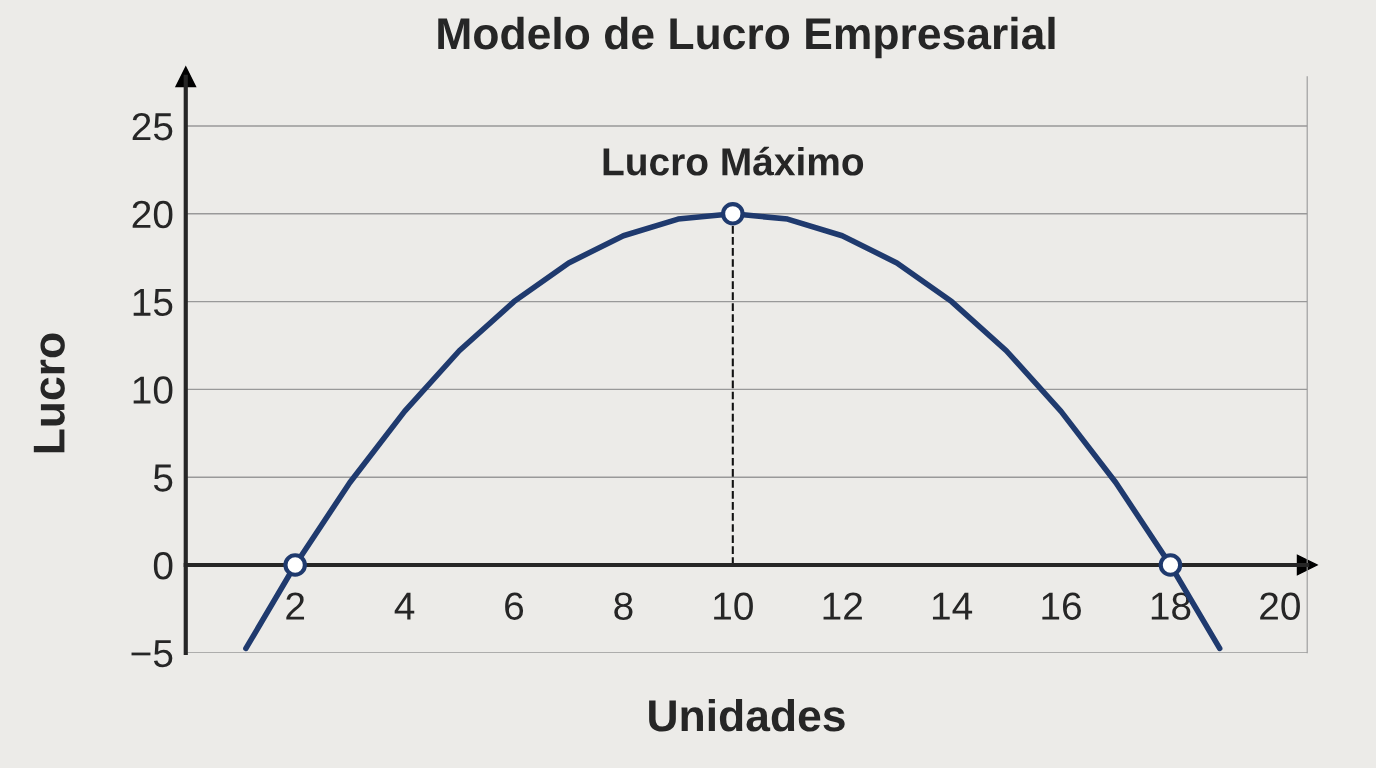  What do you see at coordinates (747, 715) in the screenshot?
I see `x-axis-title: Unidades` at bounding box center [747, 715].